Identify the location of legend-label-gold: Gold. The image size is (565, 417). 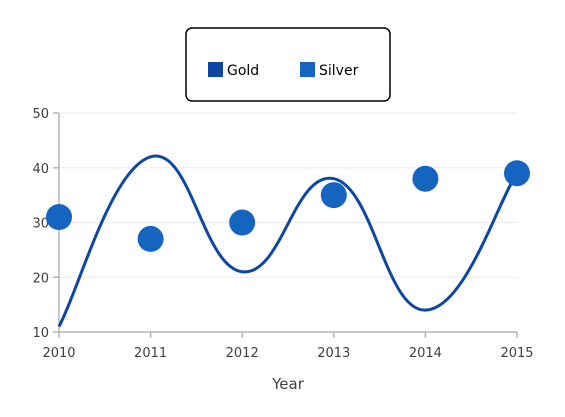
(243, 71).